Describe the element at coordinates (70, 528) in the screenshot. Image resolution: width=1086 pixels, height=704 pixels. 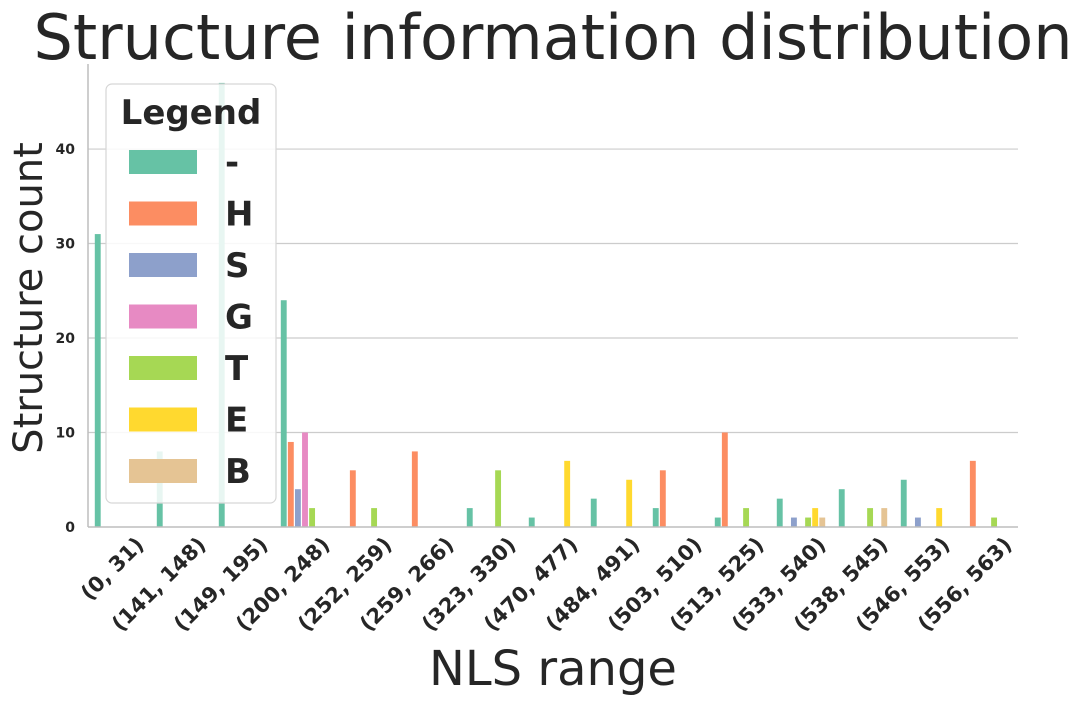
I see `y-tick-label: 0` at that location.